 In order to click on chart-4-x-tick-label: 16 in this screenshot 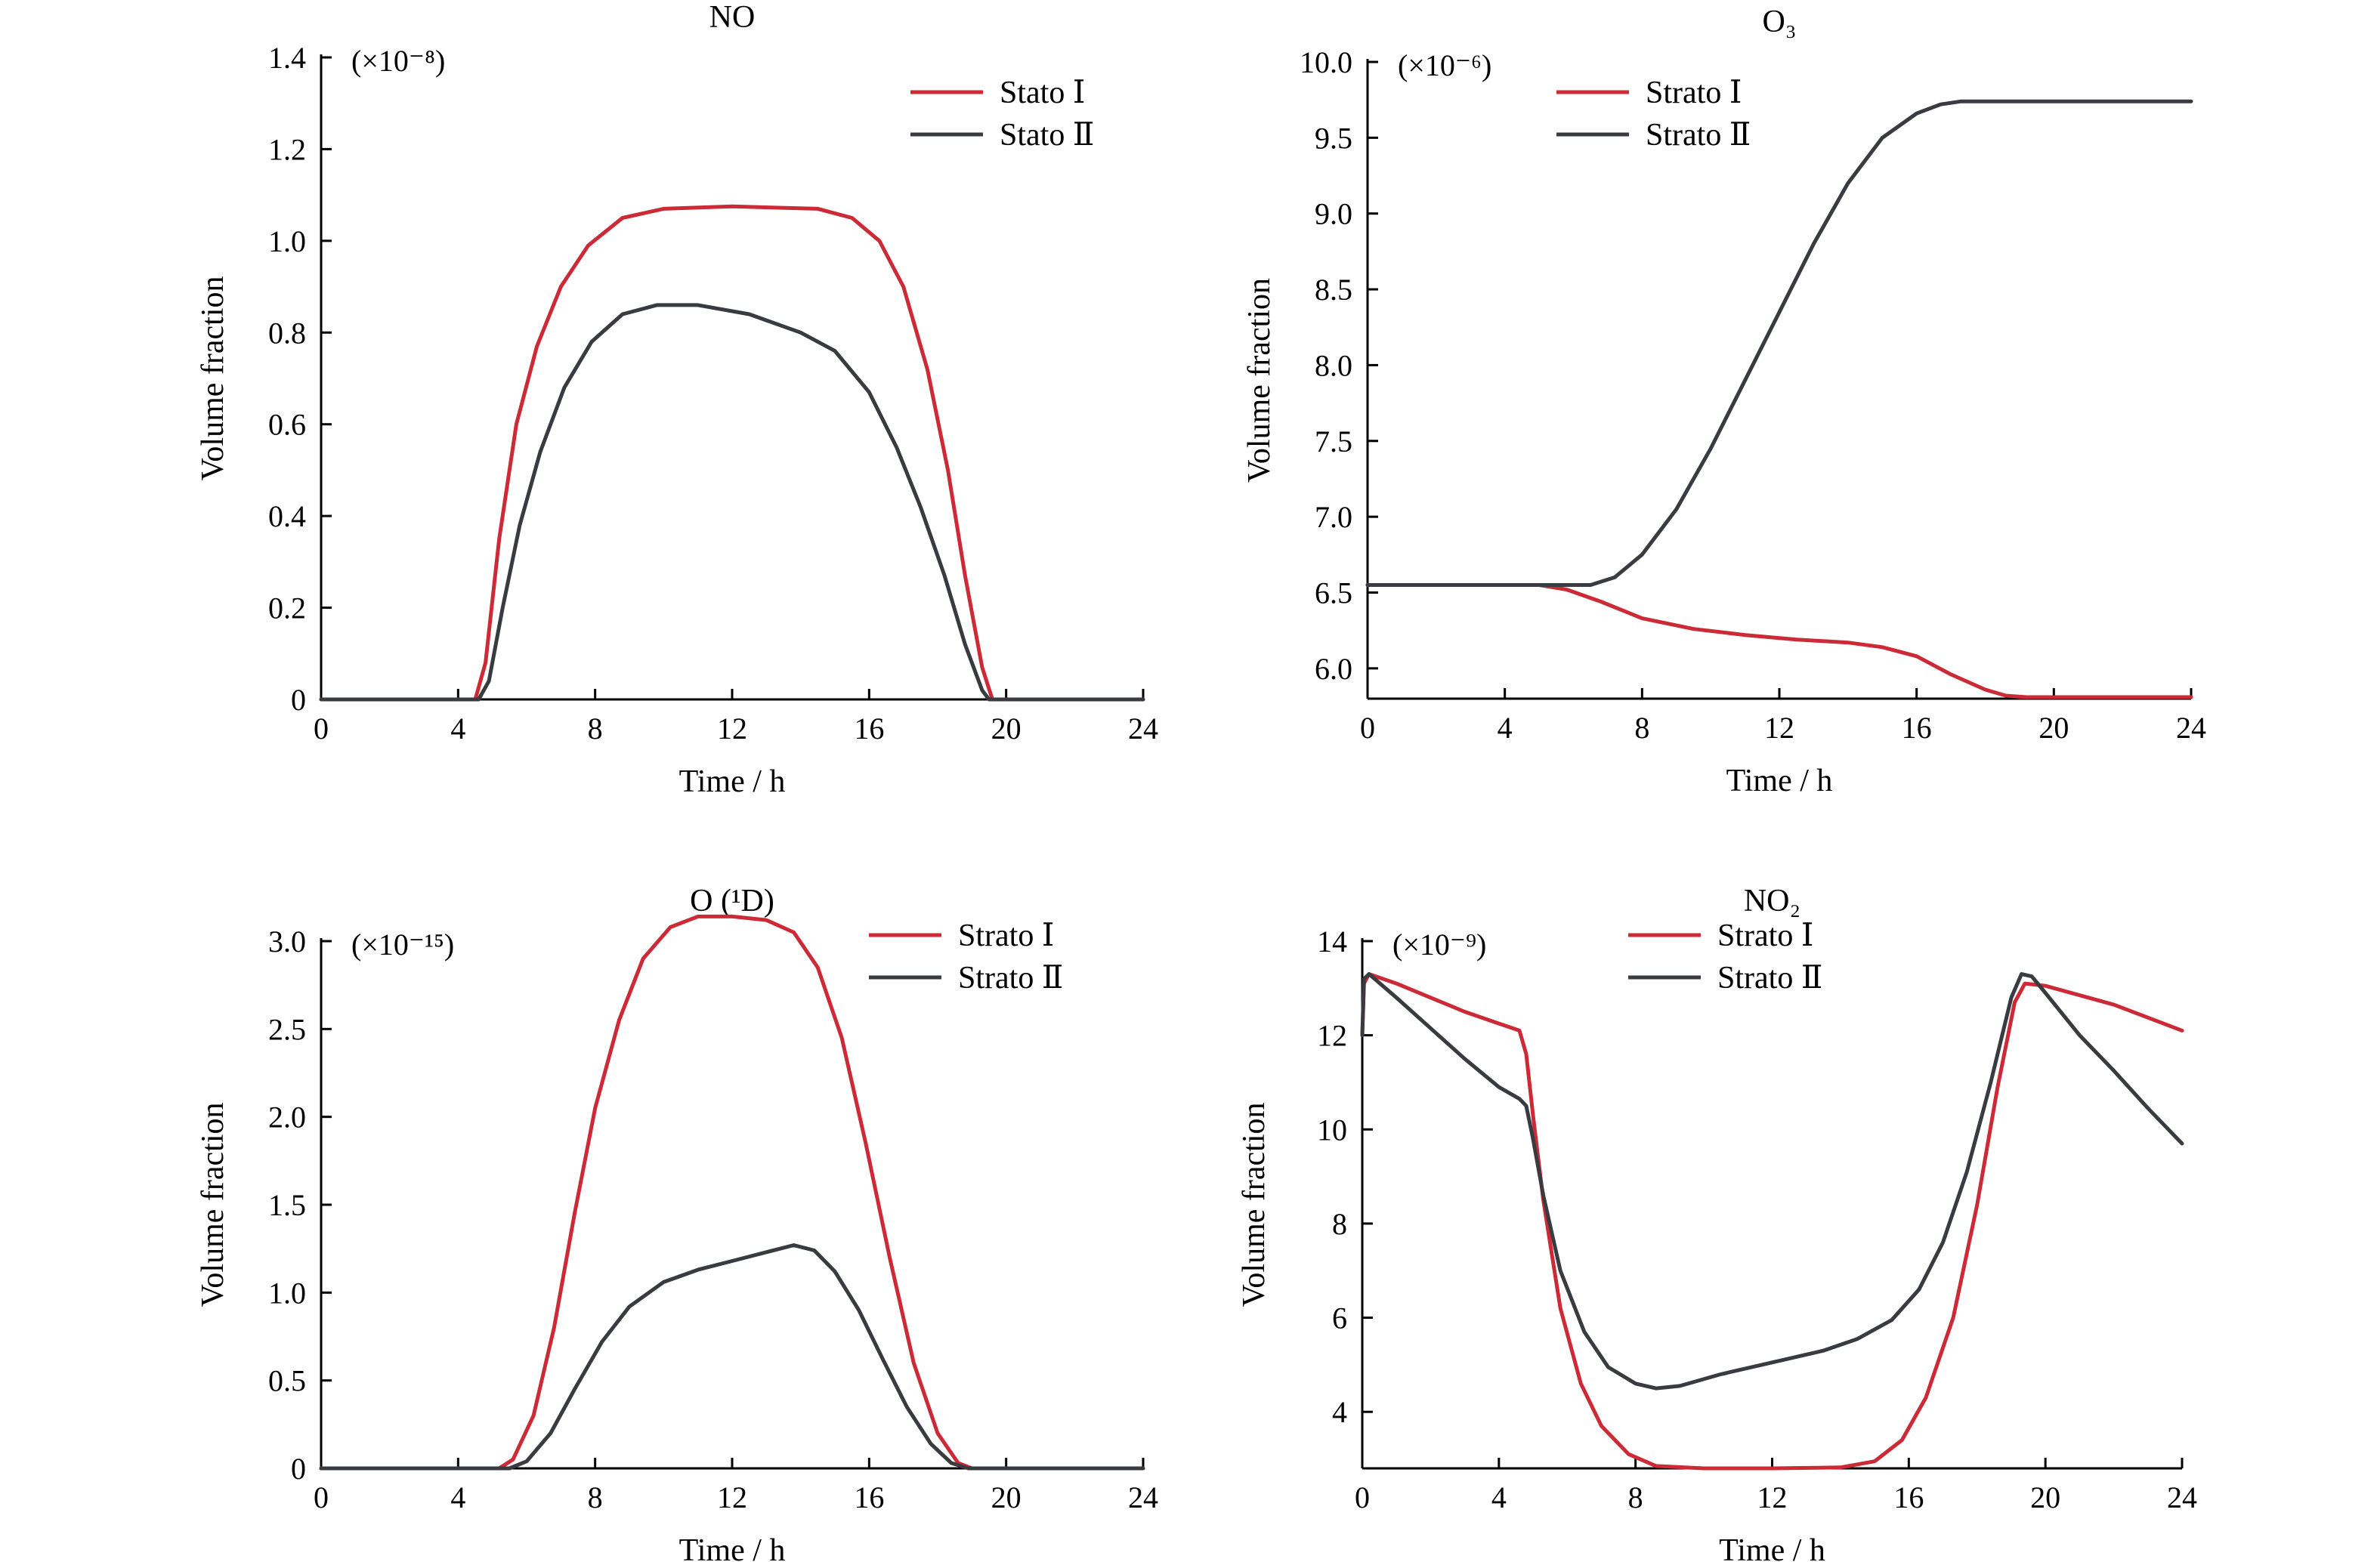, I will do `click(1908, 1497)`.